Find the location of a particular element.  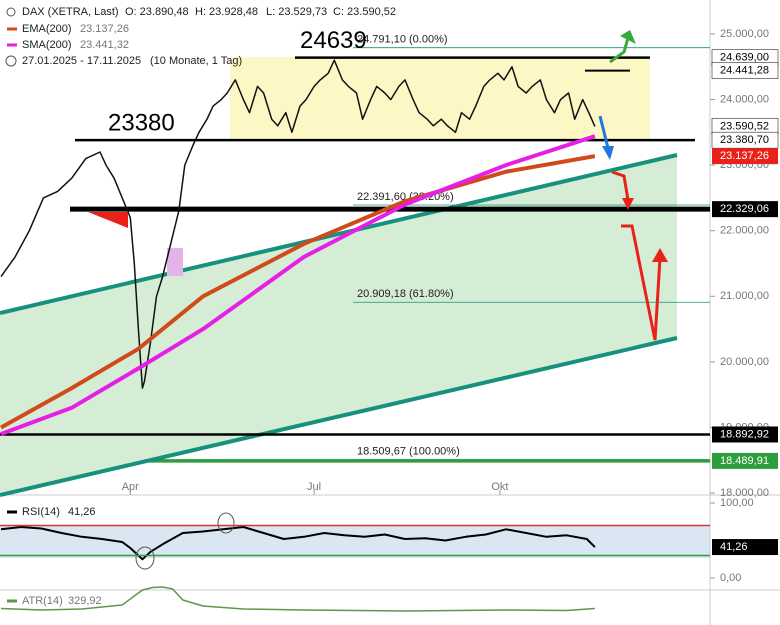

legend-value: 23.137,26 is located at coordinates (104, 29).